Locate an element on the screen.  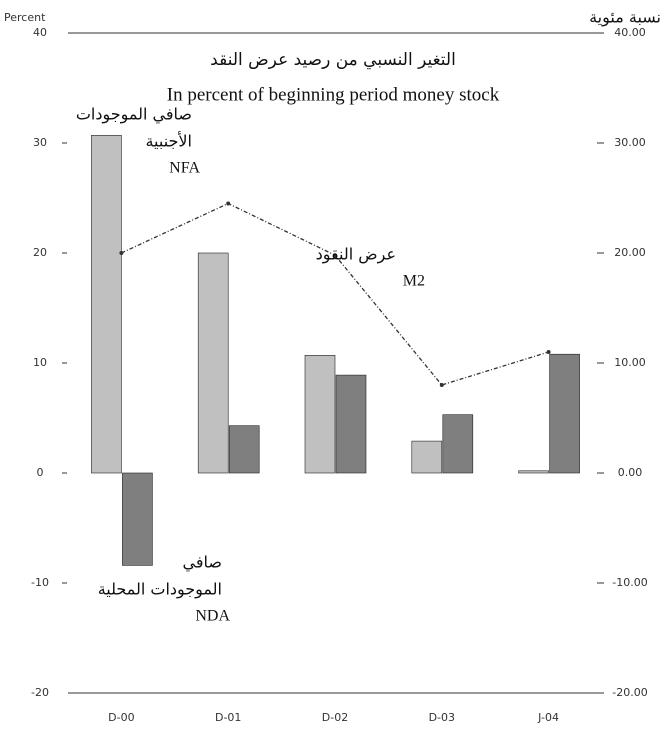
y-tick-label: -10 is located at coordinates (40, 582).